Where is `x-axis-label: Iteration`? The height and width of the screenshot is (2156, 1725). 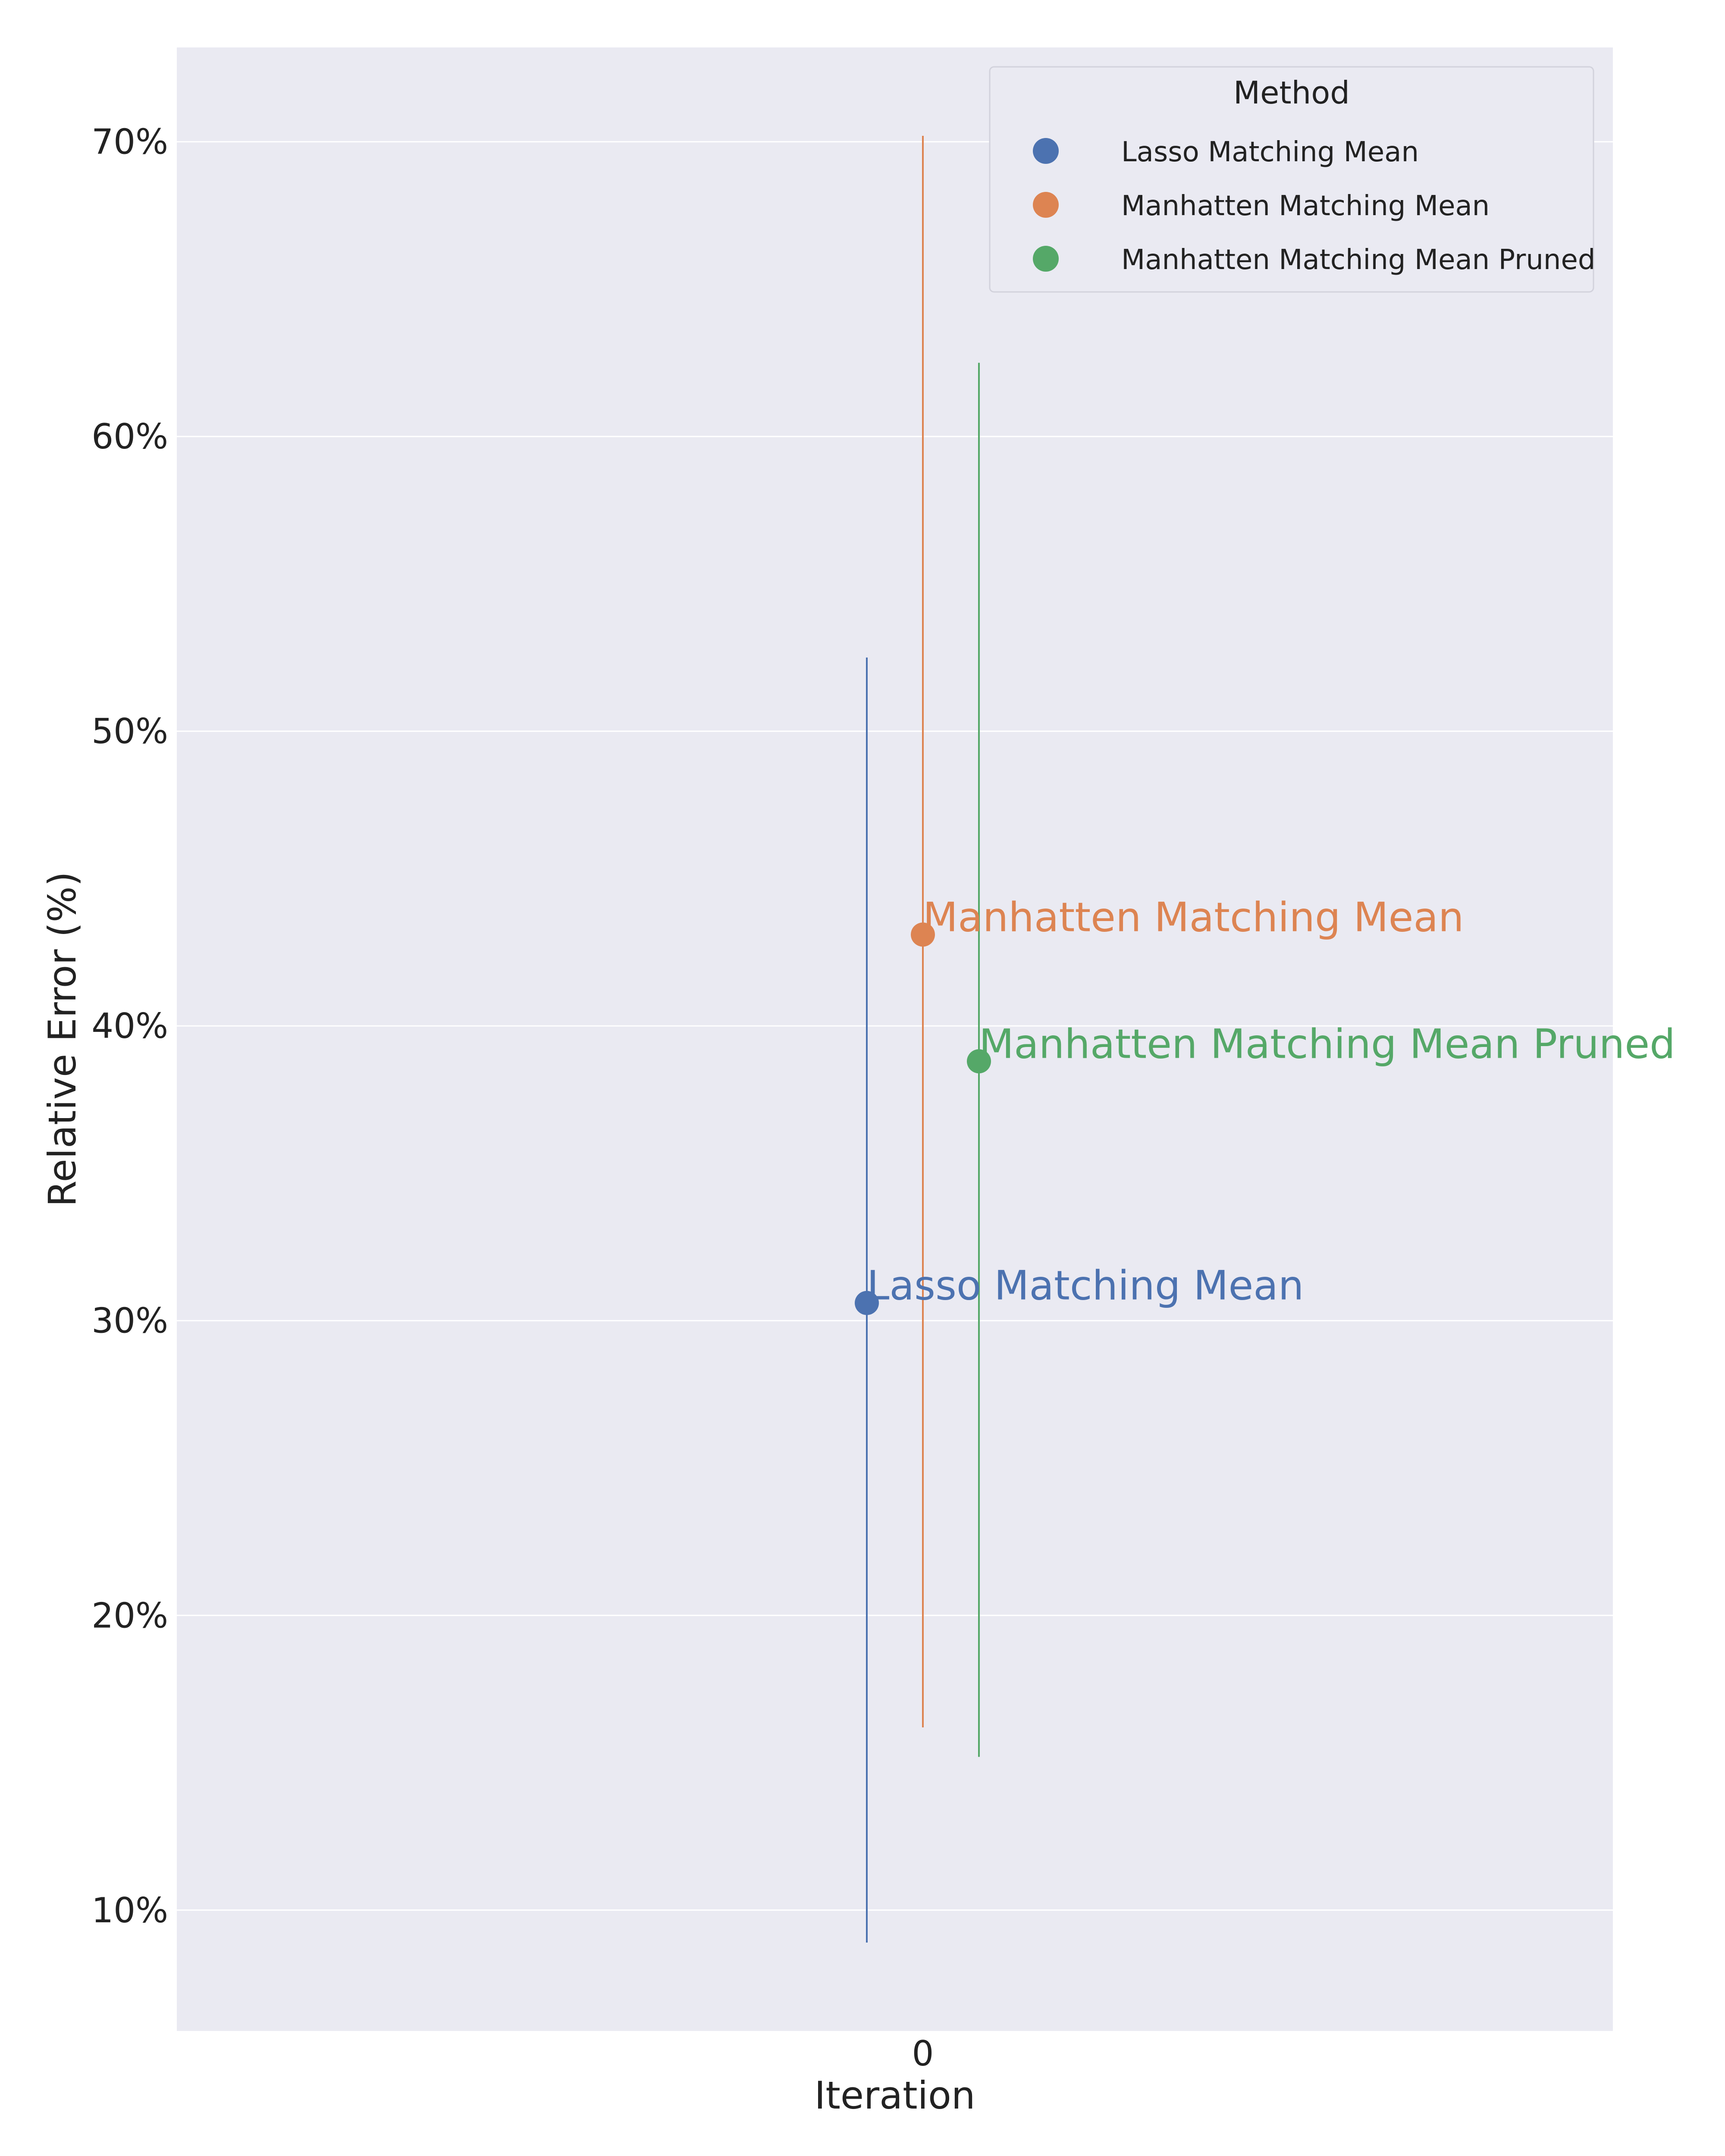 x-axis-label: Iteration is located at coordinates (894, 2095).